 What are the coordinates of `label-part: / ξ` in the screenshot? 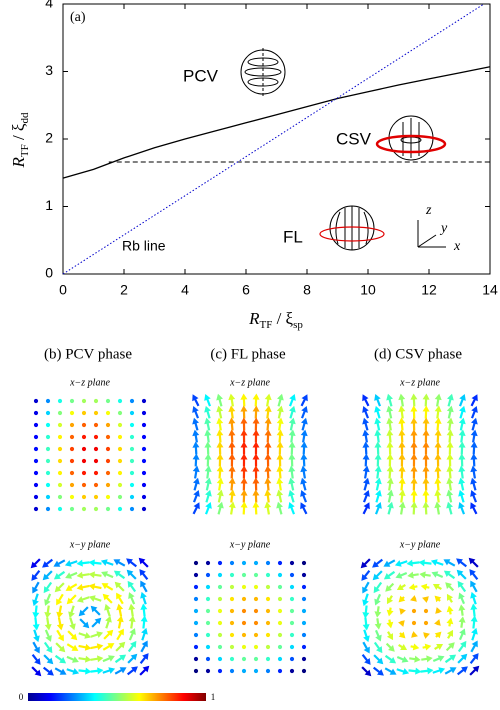 It's located at (282, 318).